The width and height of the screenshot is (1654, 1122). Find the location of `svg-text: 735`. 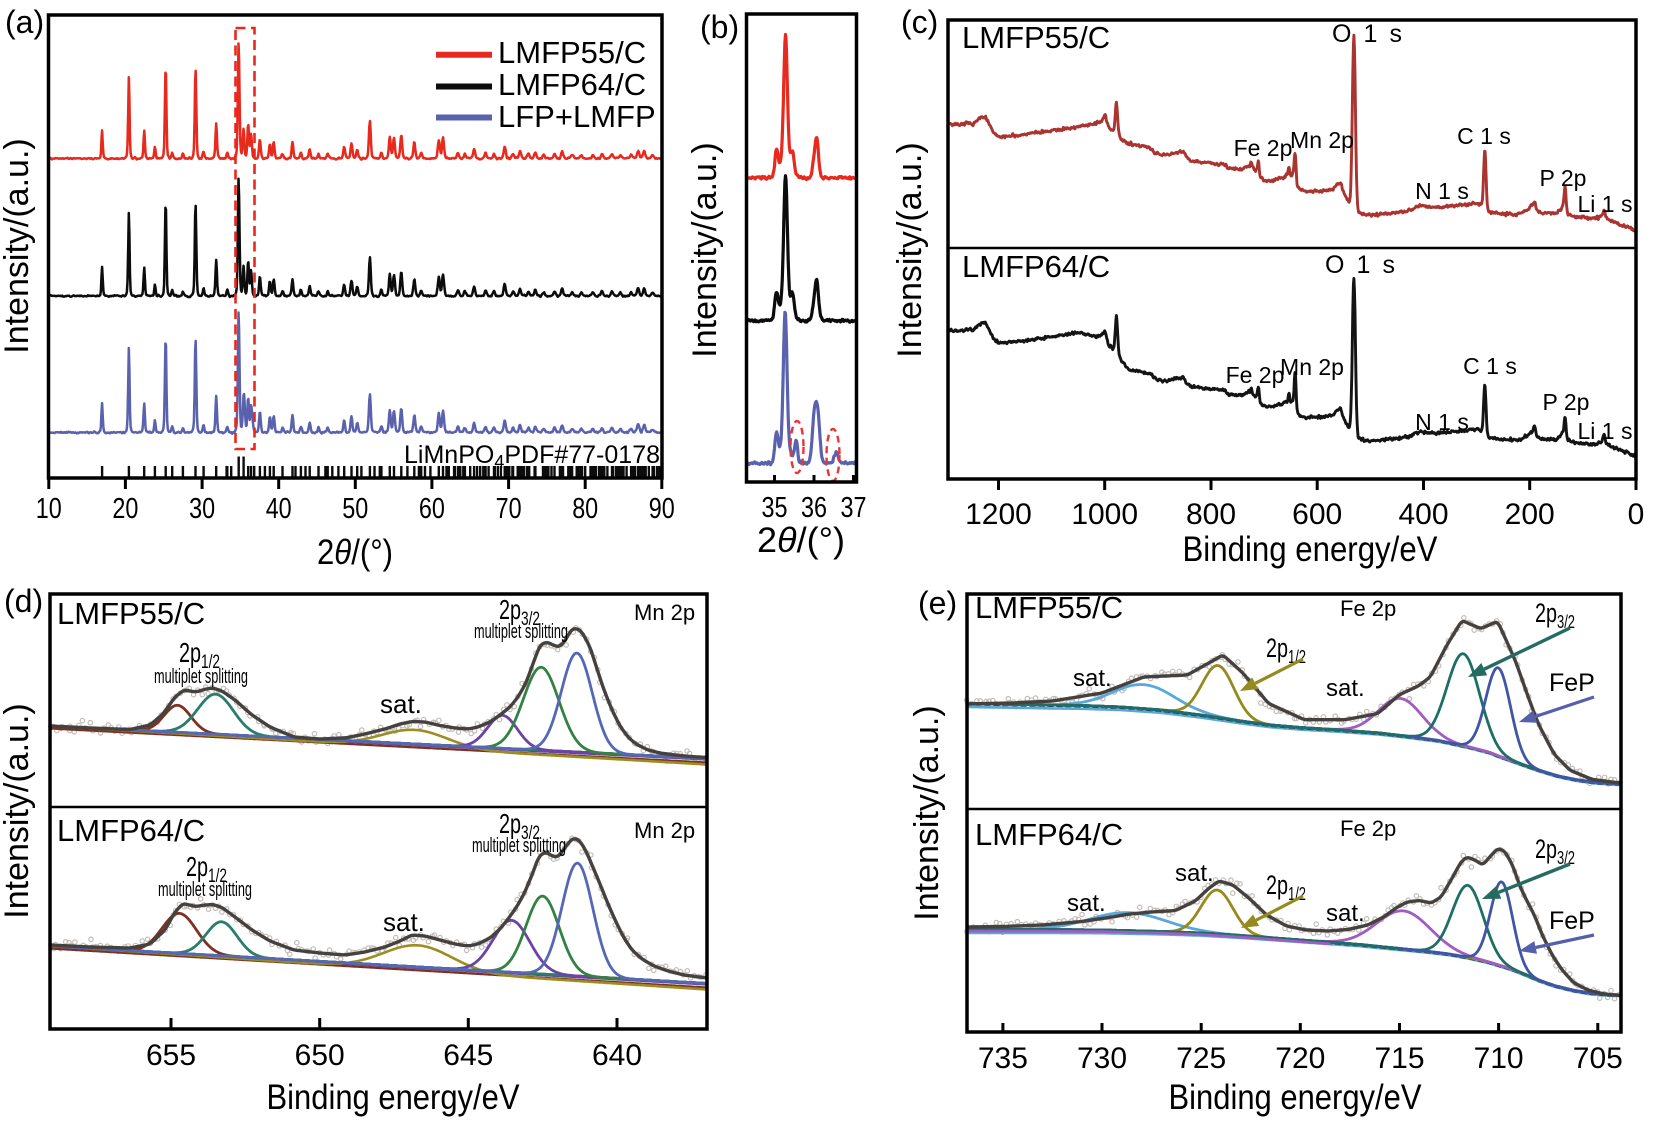

svg-text: 735 is located at coordinates (1003, 1058).